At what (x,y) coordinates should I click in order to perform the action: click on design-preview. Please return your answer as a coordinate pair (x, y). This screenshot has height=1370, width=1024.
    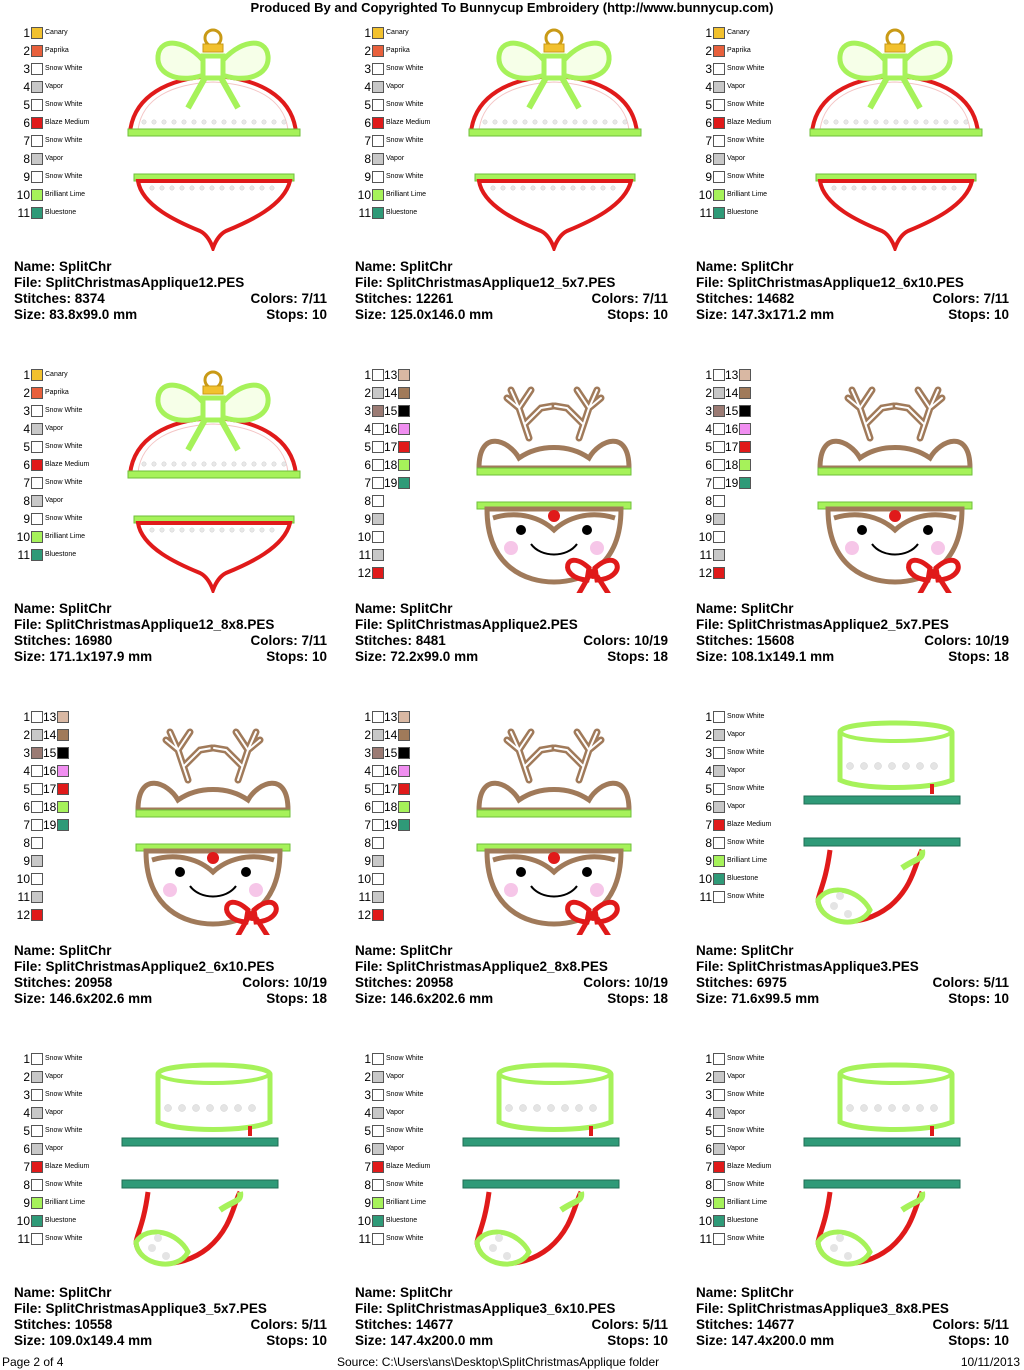
    Looking at the image, I should click on (213, 1164).